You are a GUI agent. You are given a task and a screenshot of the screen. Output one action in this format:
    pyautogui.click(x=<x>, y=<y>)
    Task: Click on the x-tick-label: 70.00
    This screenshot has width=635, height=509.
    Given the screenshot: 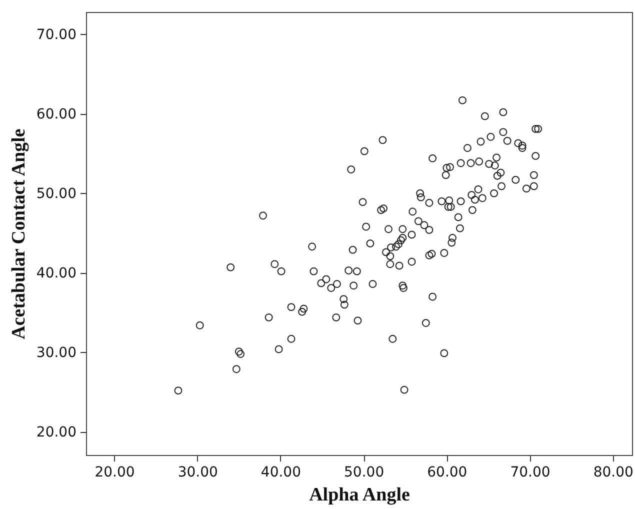 What is the action you would take?
    pyautogui.click(x=530, y=472)
    